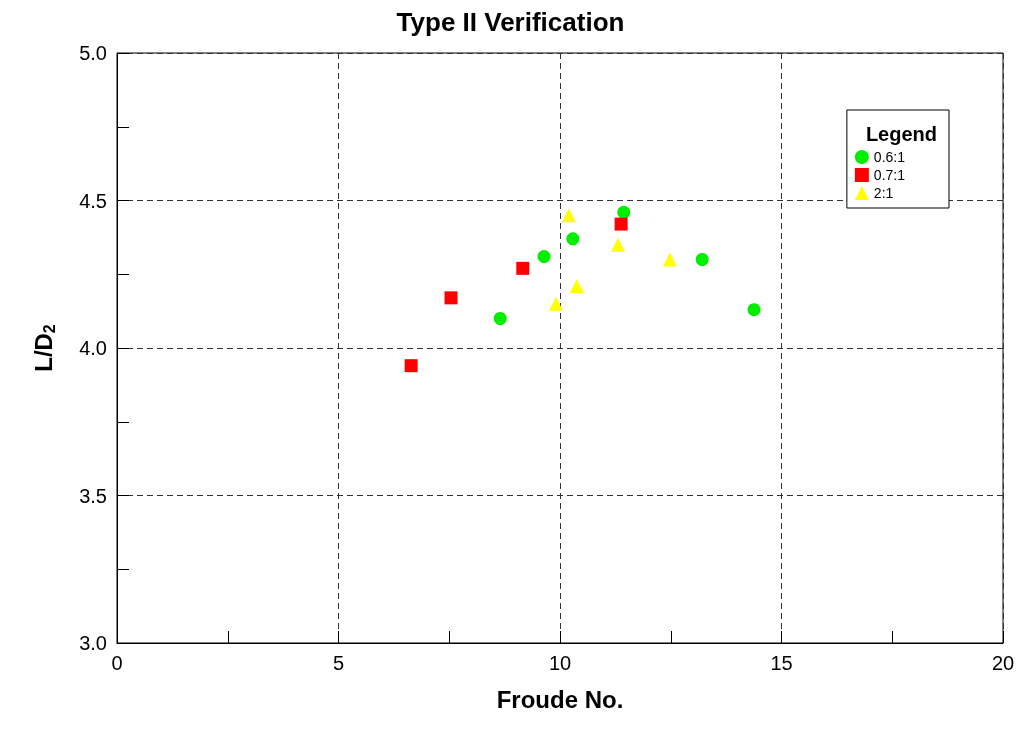 The image size is (1021, 731). Describe the element at coordinates (93, 643) in the screenshot. I see `y-tick-label: 3.0` at that location.